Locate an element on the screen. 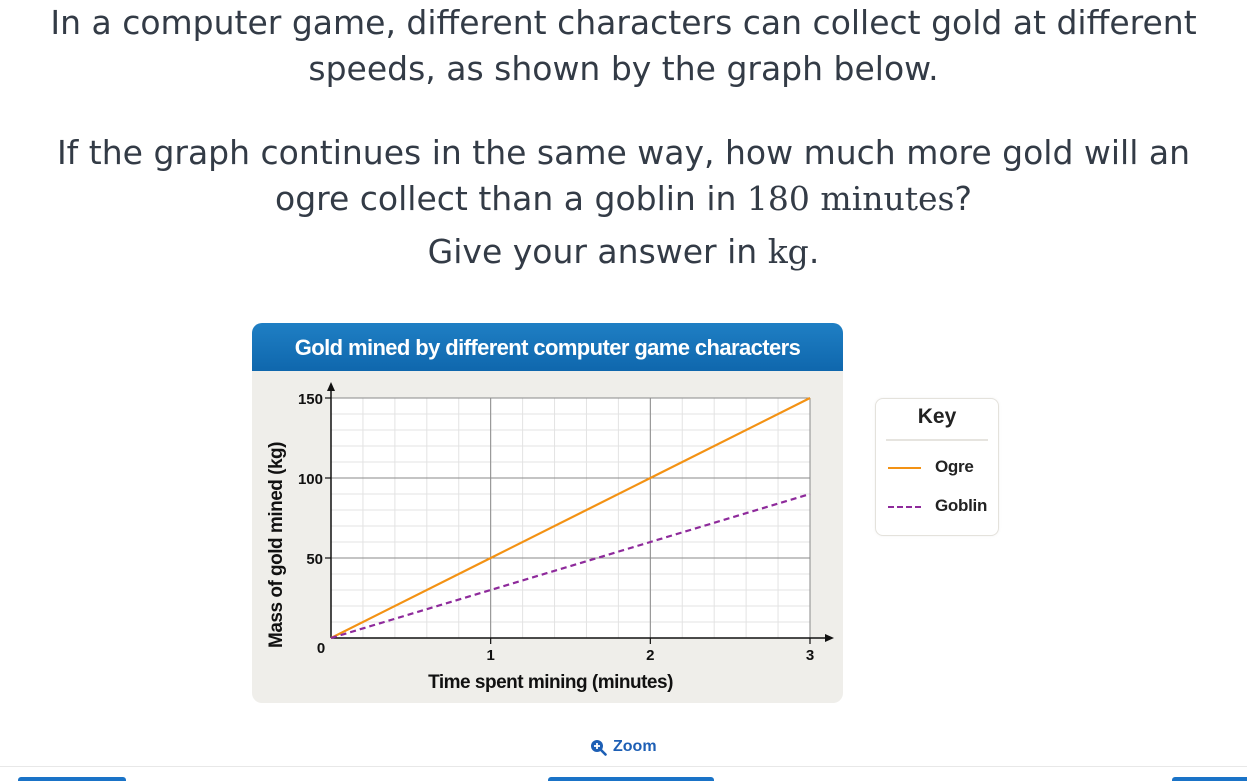 The height and width of the screenshot is (781, 1247). question-unit: kg is located at coordinates (788, 251).